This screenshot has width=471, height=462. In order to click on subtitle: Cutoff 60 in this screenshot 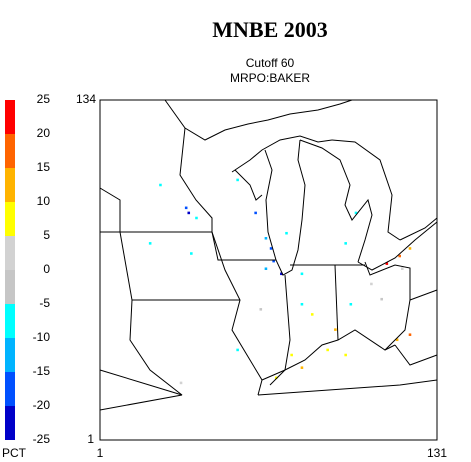, I will do `click(270, 63)`.